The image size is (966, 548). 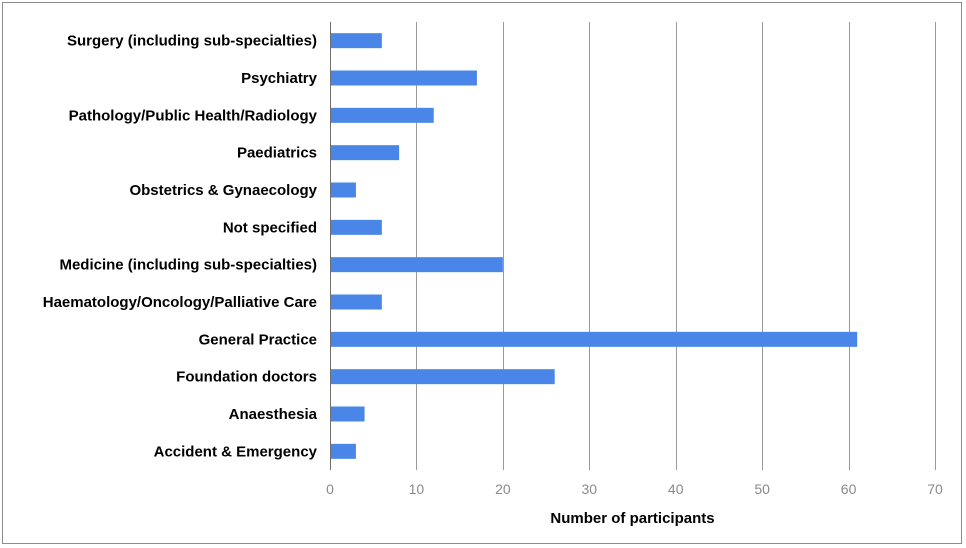 What do you see at coordinates (246, 377) in the screenshot?
I see `category-label: Foundation doctors` at bounding box center [246, 377].